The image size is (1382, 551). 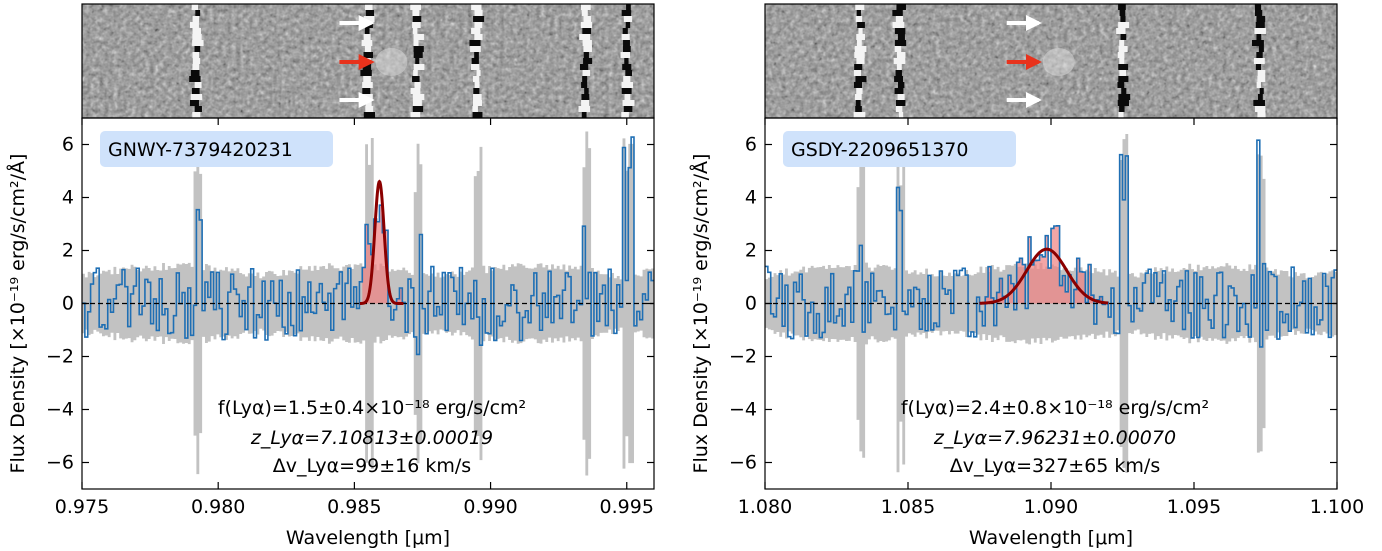 What do you see at coordinates (200, 150) in the screenshot?
I see `object-id-text: GNWY-7379420231` at bounding box center [200, 150].